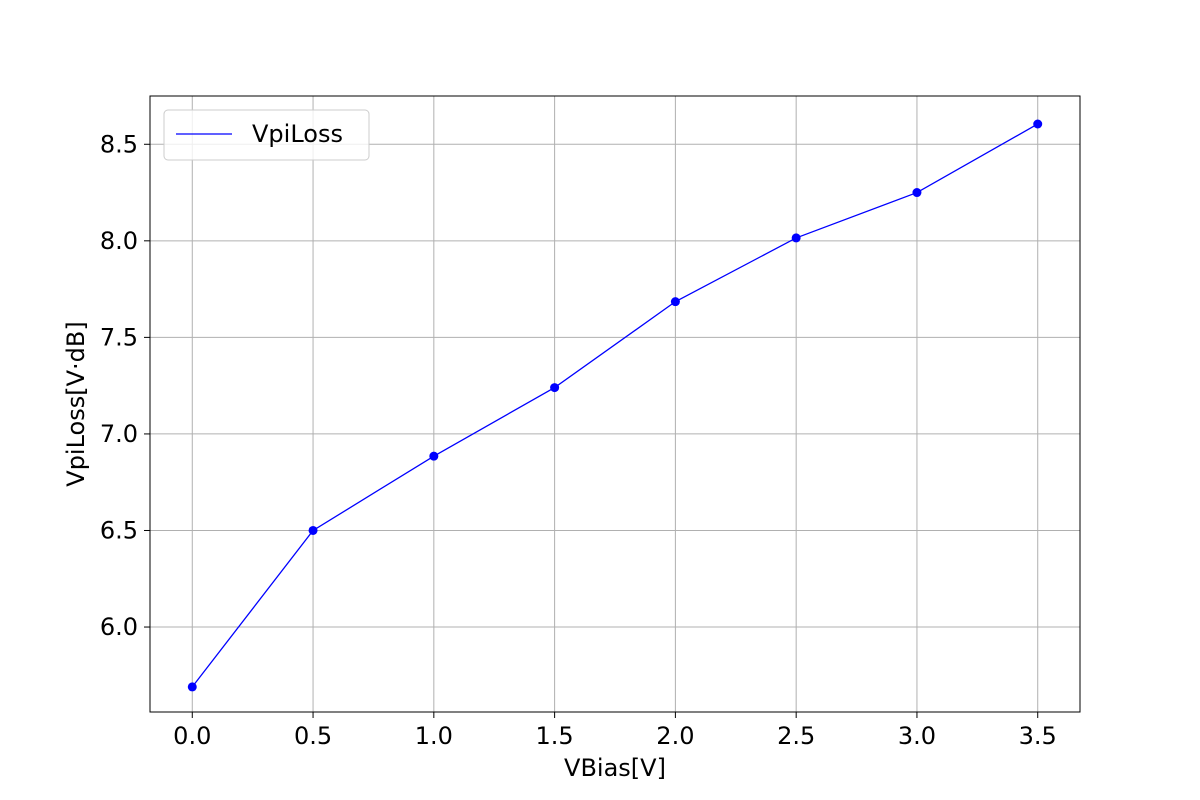 The height and width of the screenshot is (800, 1200). Describe the element at coordinates (119, 241) in the screenshot. I see `y-tick-label: 8.0` at that location.